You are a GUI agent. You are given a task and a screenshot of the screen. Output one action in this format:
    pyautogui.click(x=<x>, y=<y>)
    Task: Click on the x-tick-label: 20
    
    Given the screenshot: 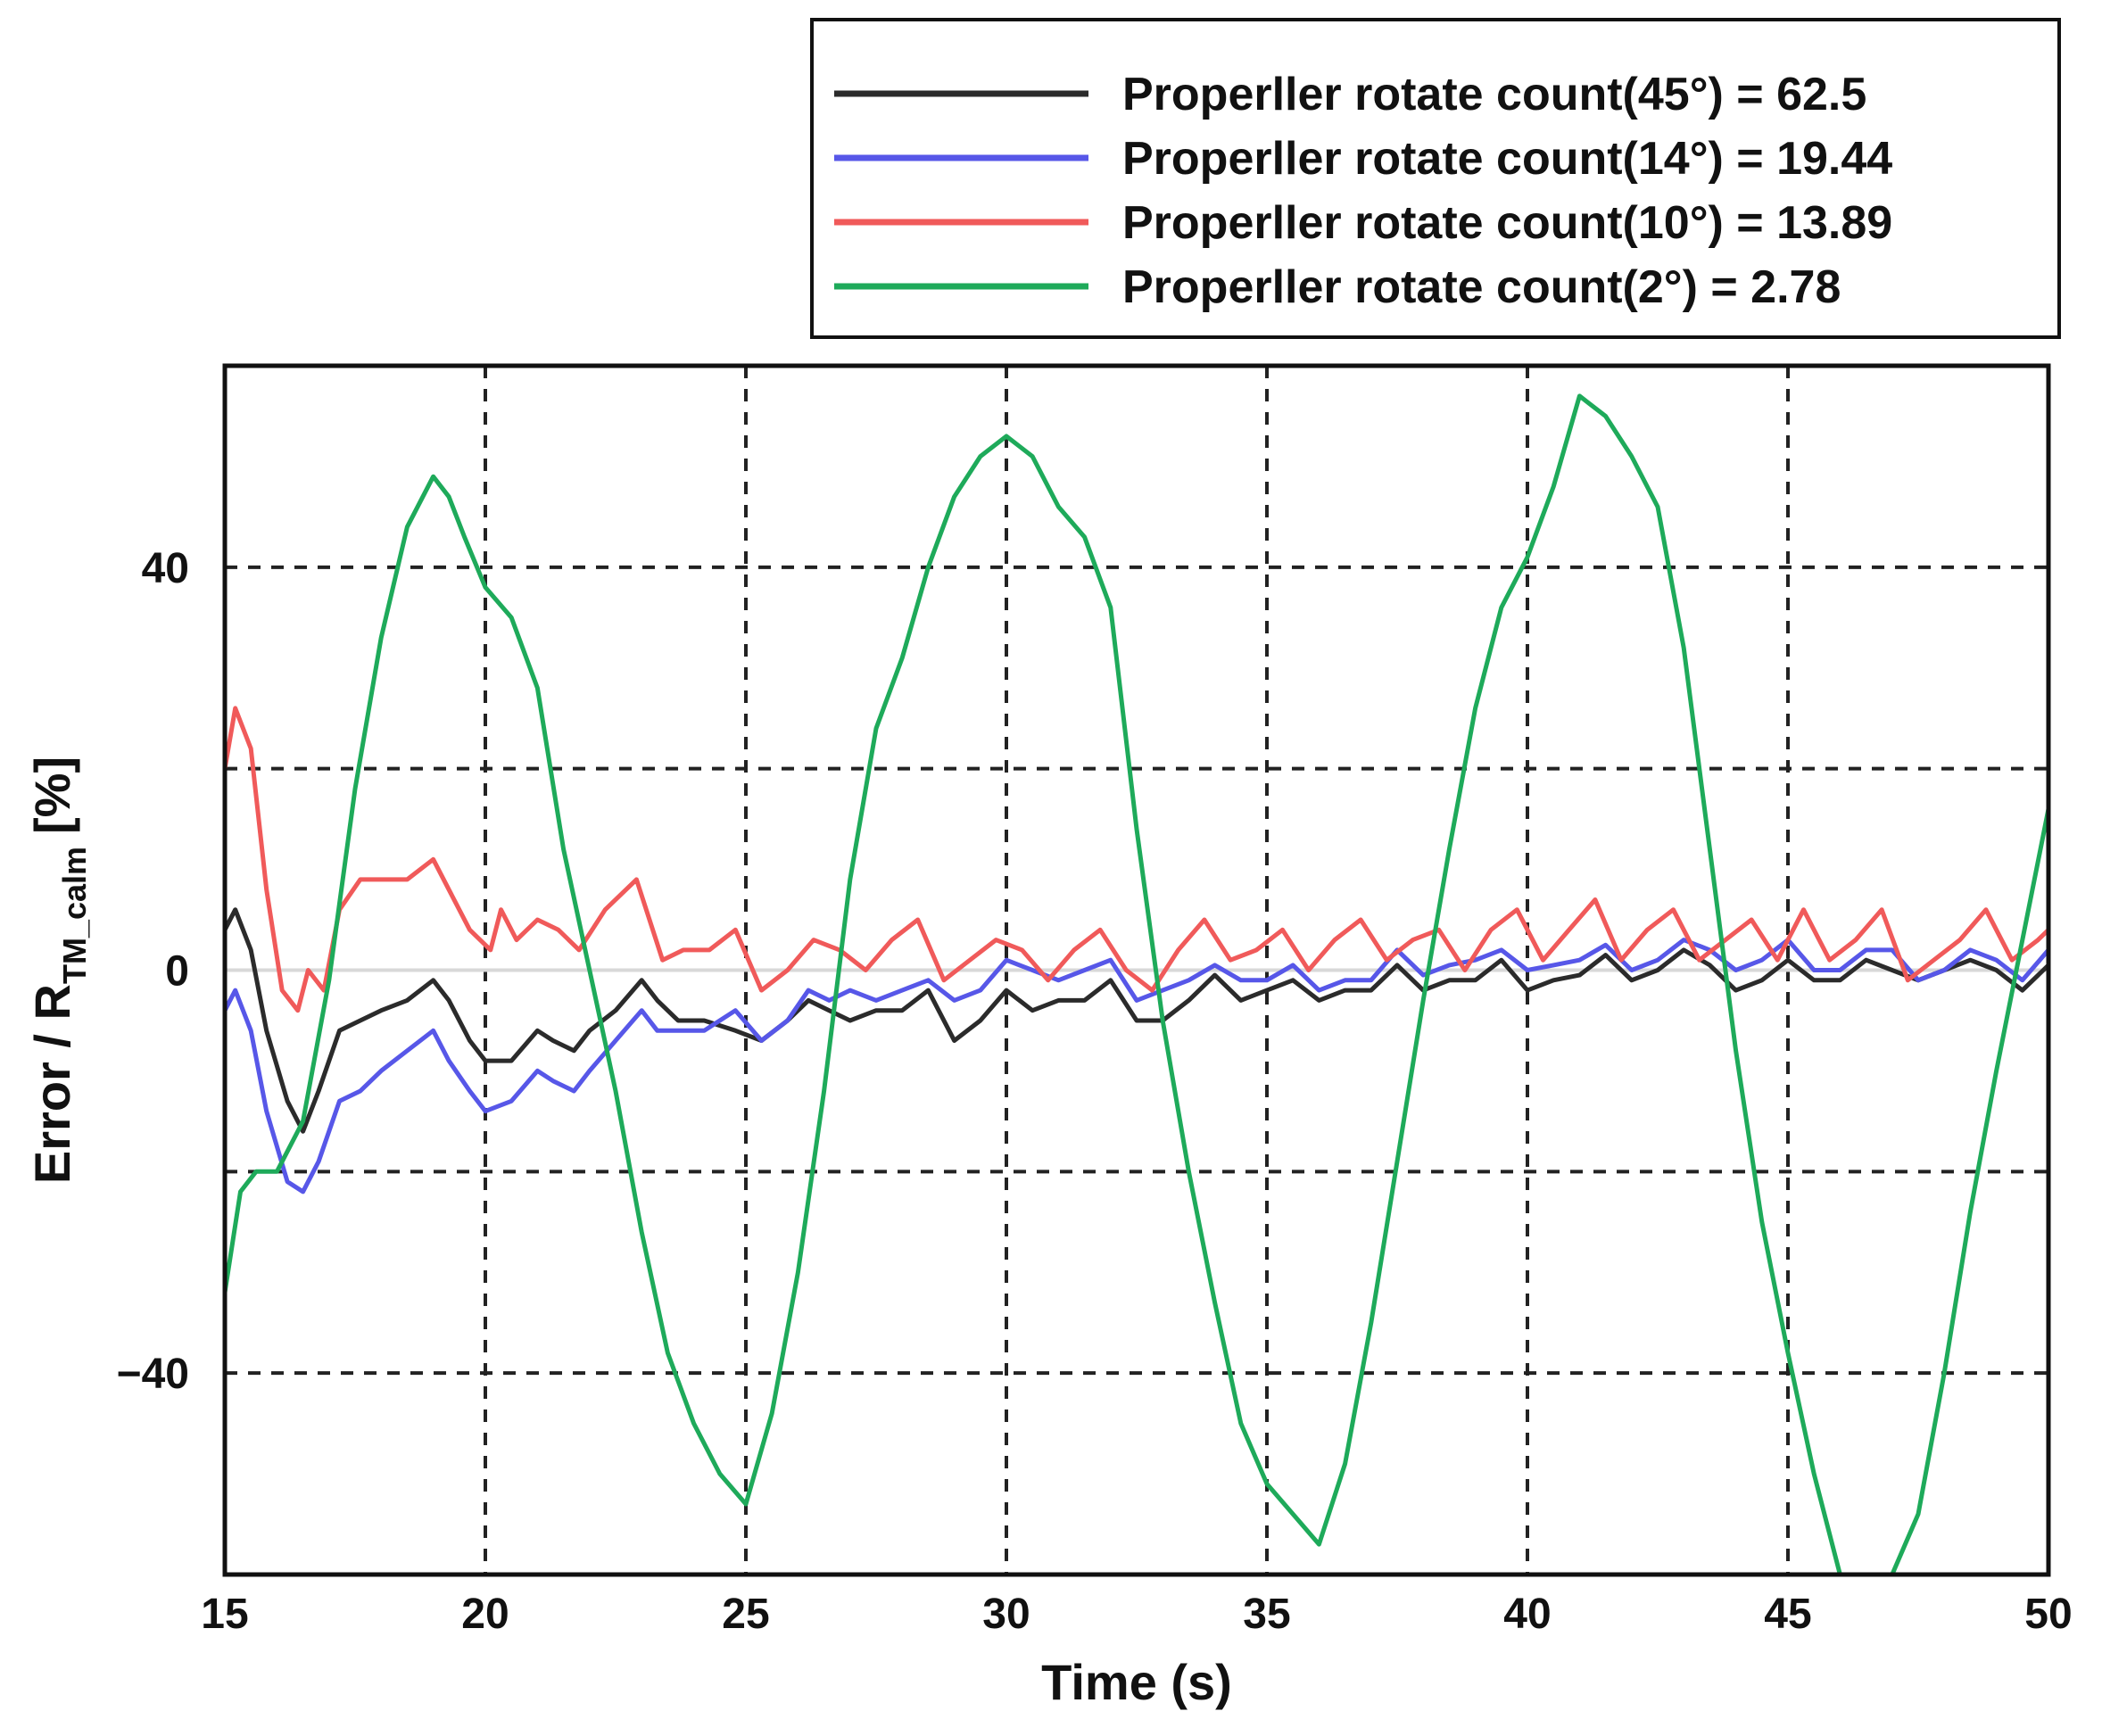 What is the action you would take?
    pyautogui.click(x=485, y=1614)
    